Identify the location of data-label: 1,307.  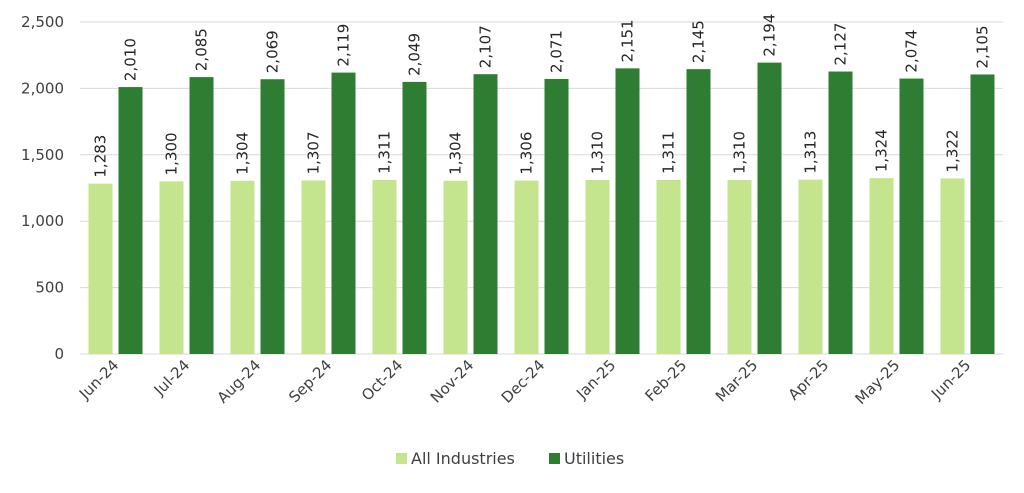
(314, 152).